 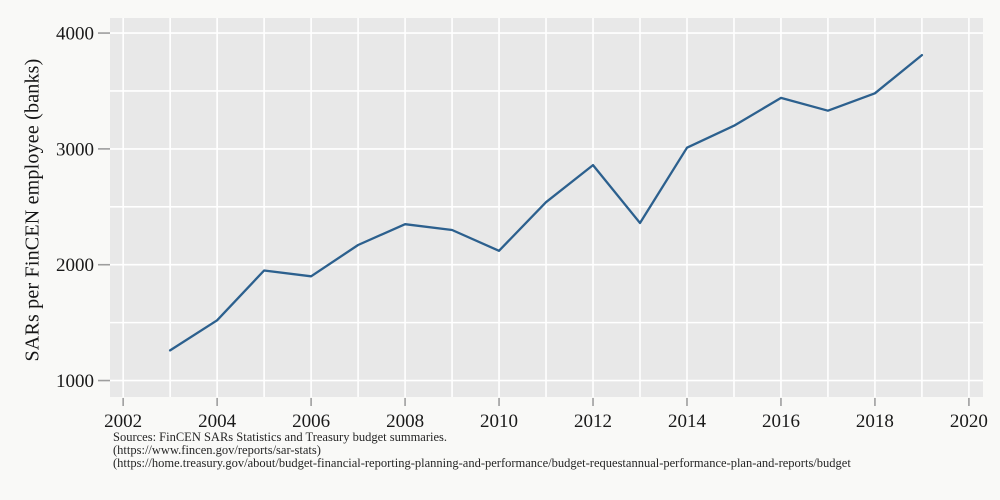 What do you see at coordinates (311, 421) in the screenshot?
I see `x-tick-label: 2006` at bounding box center [311, 421].